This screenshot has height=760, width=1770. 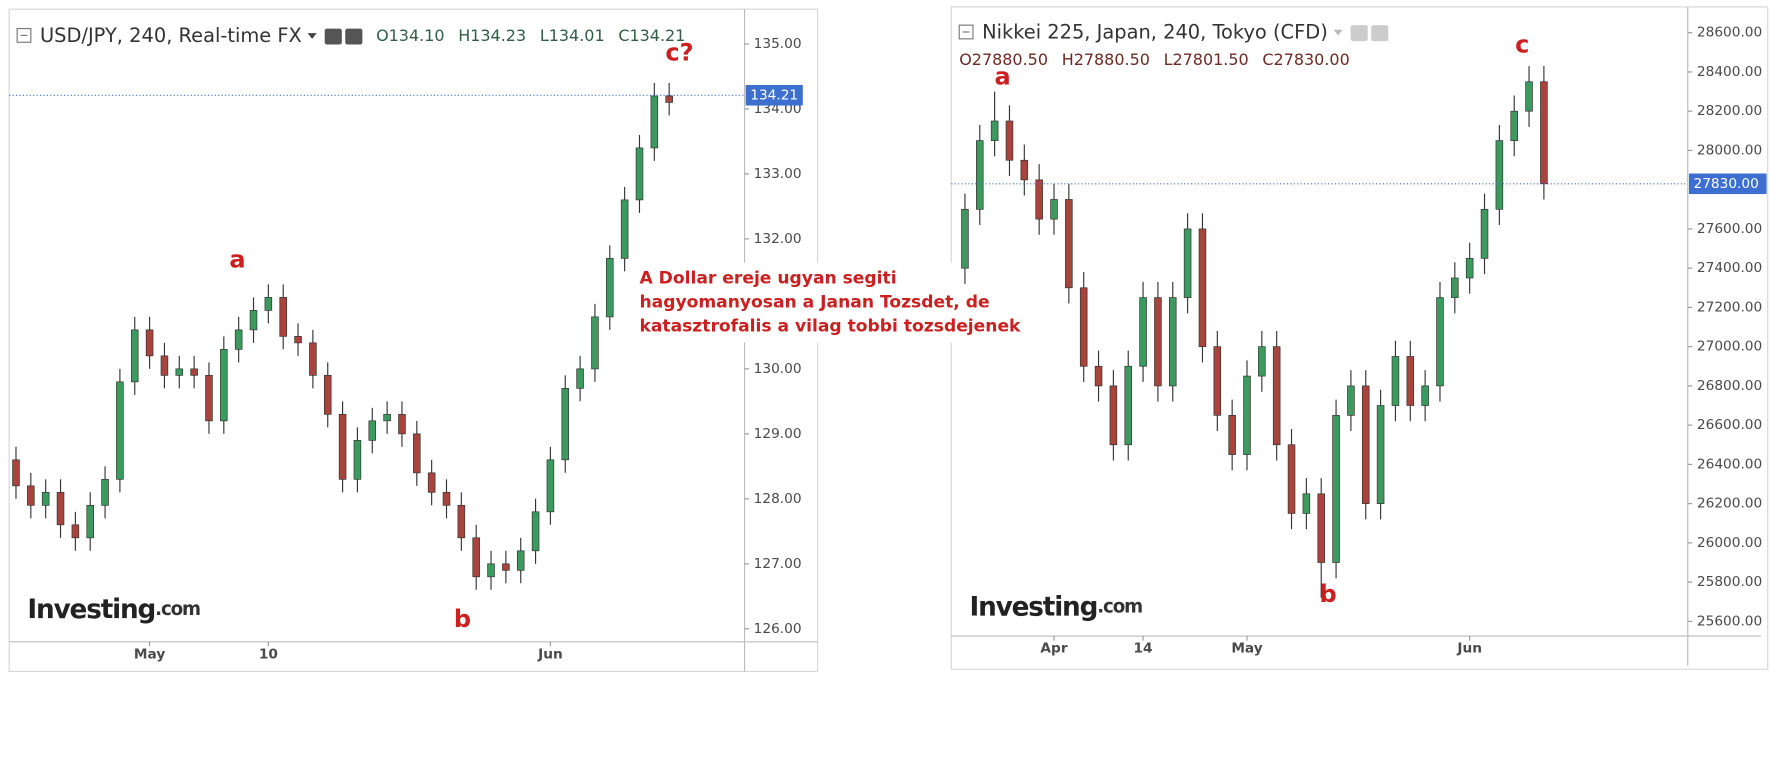 What do you see at coordinates (830, 327) in the screenshot?
I see `note-line: katasztrofalis a vilag tobbi tozsdejenek` at bounding box center [830, 327].